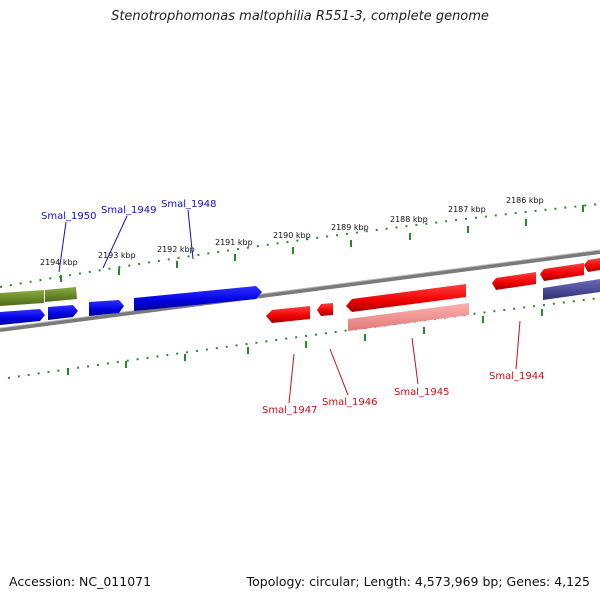  Describe the element at coordinates (408, 317) in the screenshot. I see `gene-smal-1945-secondary` at that location.